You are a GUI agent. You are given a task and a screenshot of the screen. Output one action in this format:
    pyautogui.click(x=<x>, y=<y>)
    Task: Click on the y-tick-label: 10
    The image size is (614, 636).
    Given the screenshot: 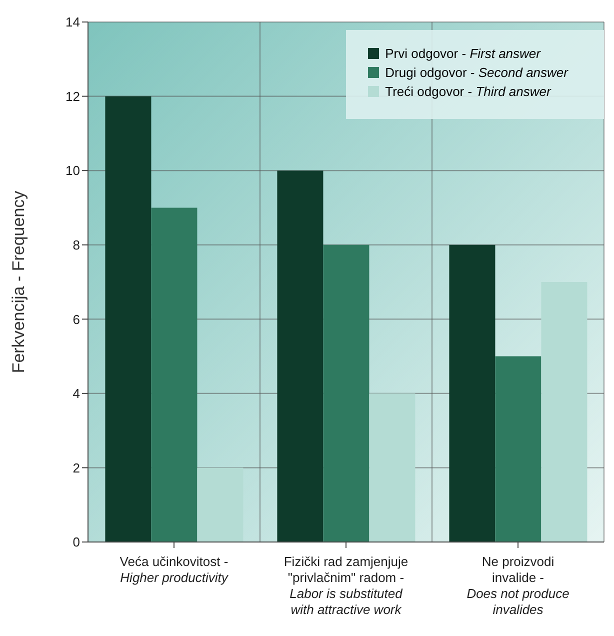 What is the action you would take?
    pyautogui.click(x=73, y=170)
    